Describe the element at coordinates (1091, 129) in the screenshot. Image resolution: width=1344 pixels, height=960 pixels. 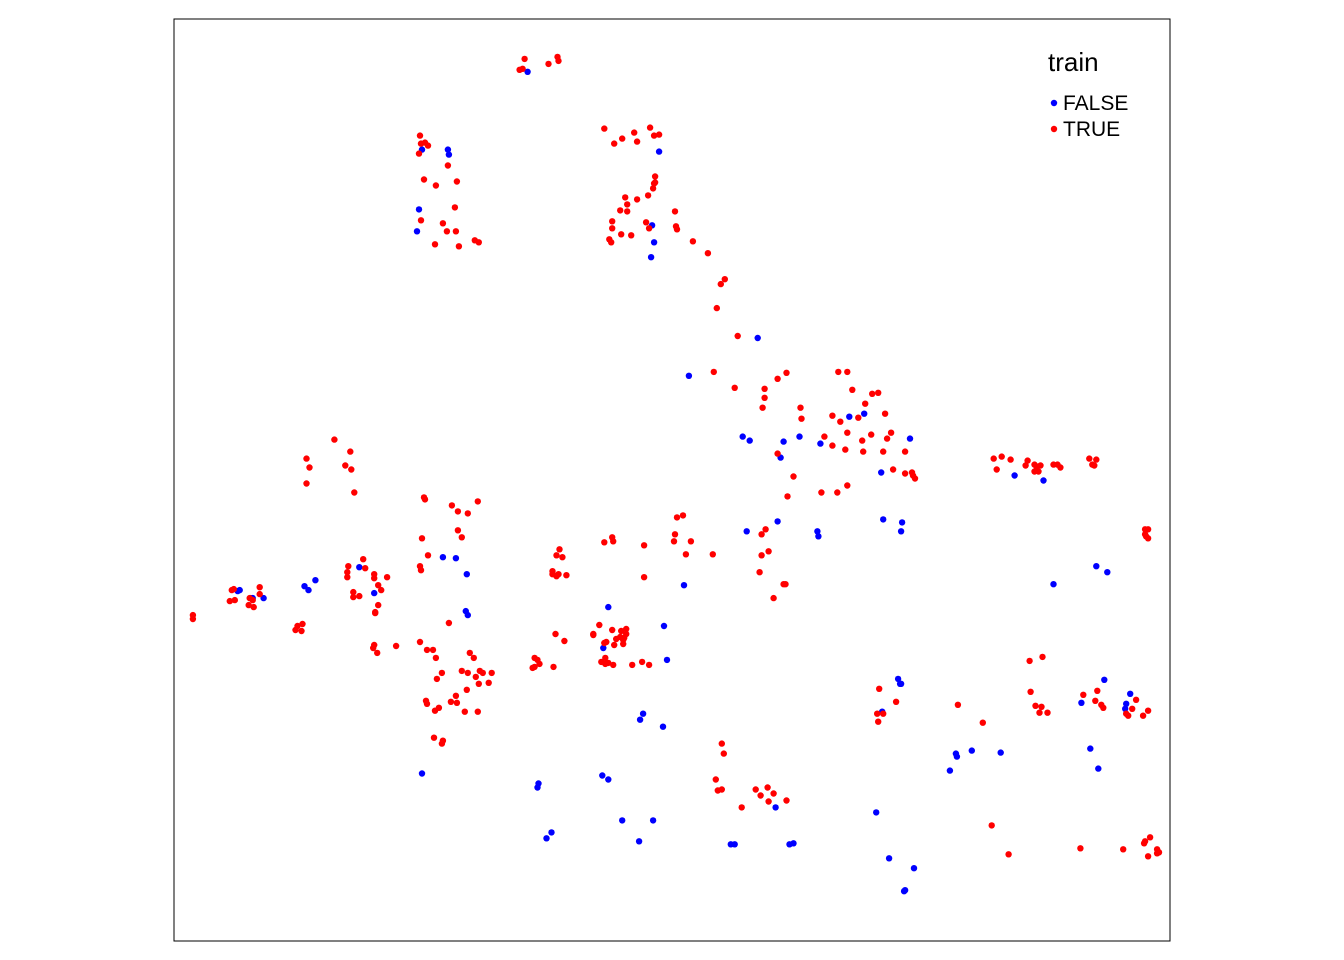
I see `legend-label-true: TRUE` at that location.